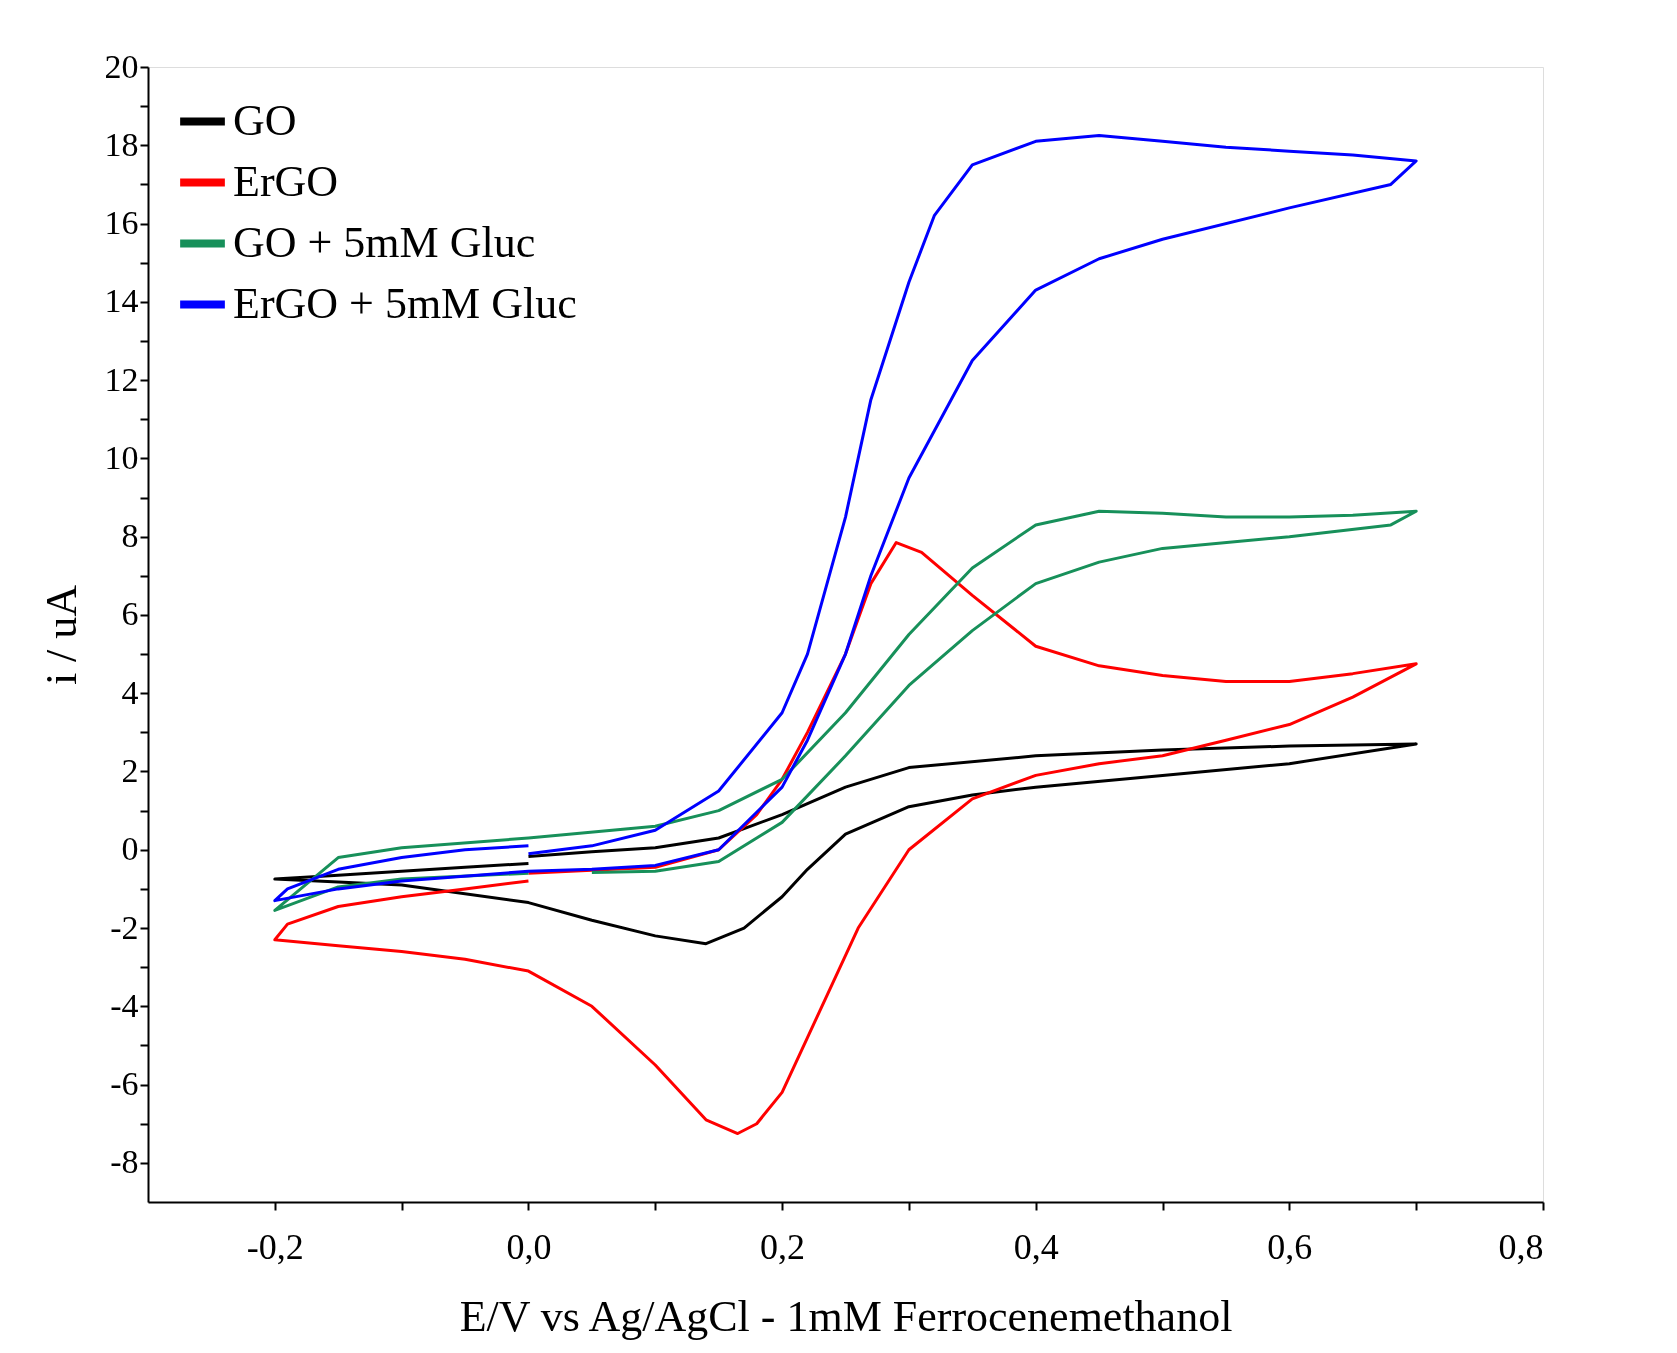 This screenshot has width=1677, height=1353. I want to click on legend-label: ErGO + 5mM Gluc, so click(405, 303).